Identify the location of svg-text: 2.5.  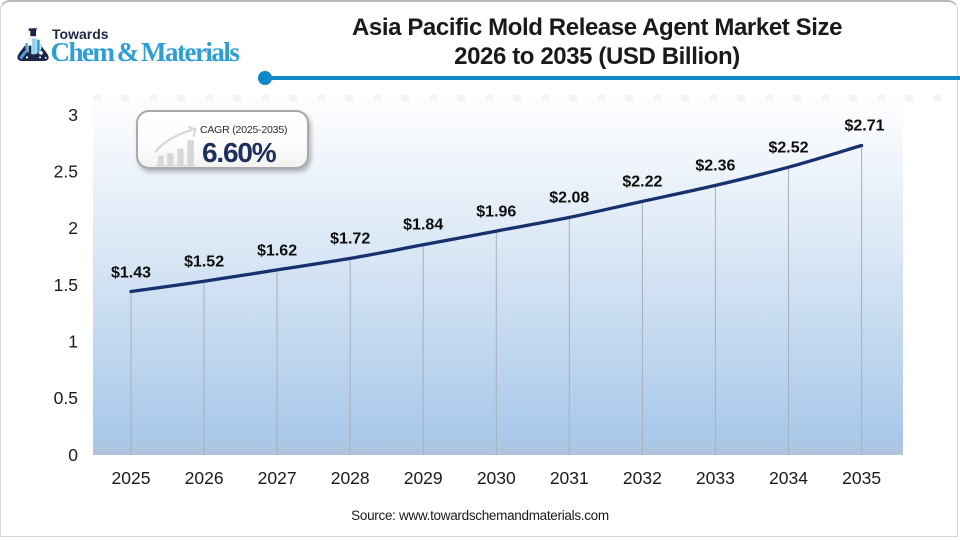
(66, 172).